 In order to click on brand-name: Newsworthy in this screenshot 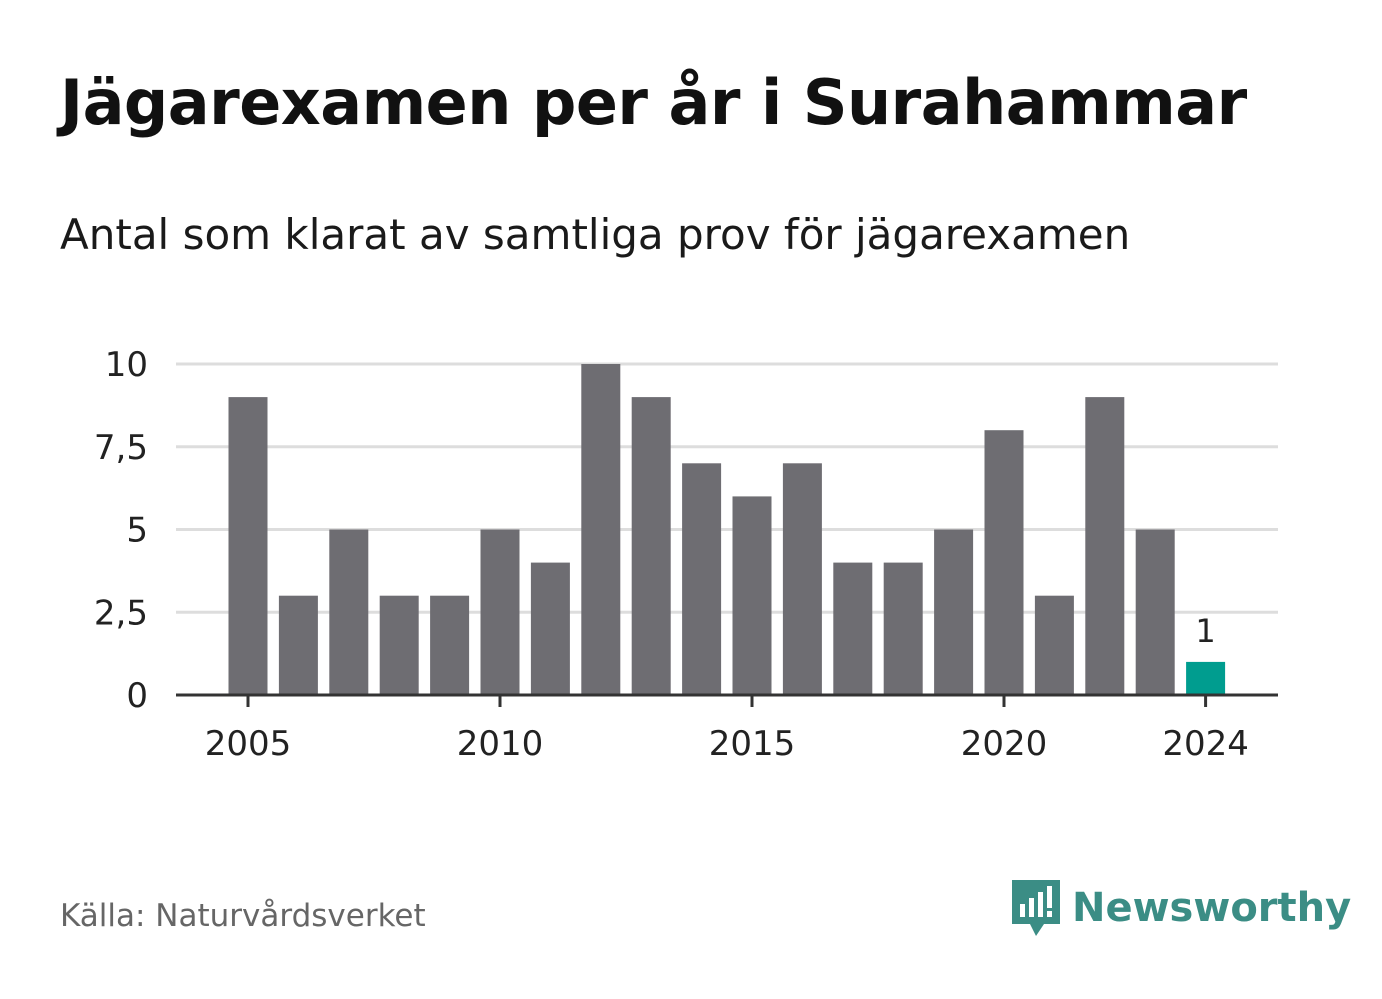, I will do `click(1212, 908)`.